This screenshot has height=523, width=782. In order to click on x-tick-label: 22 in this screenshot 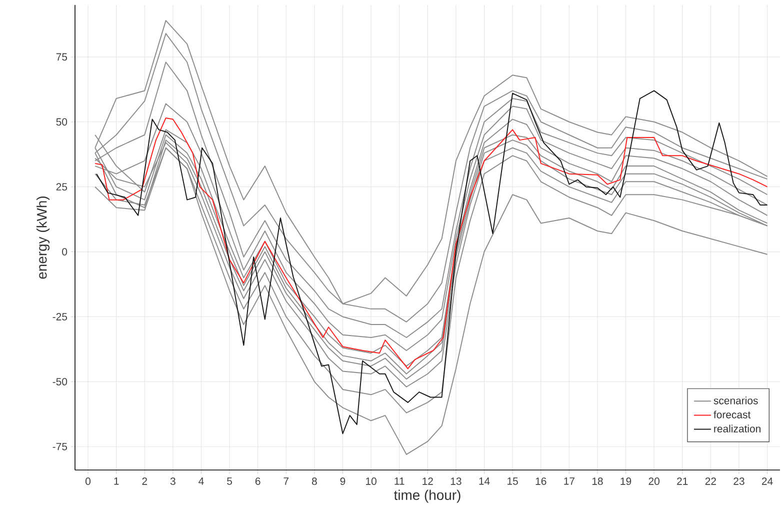, I will do `click(710, 481)`.